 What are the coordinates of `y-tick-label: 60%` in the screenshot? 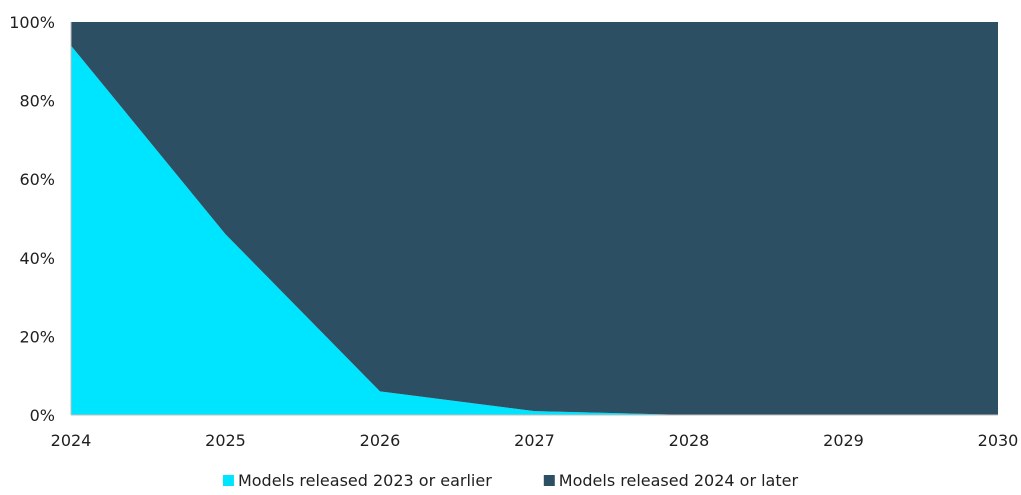 It's located at (37, 179).